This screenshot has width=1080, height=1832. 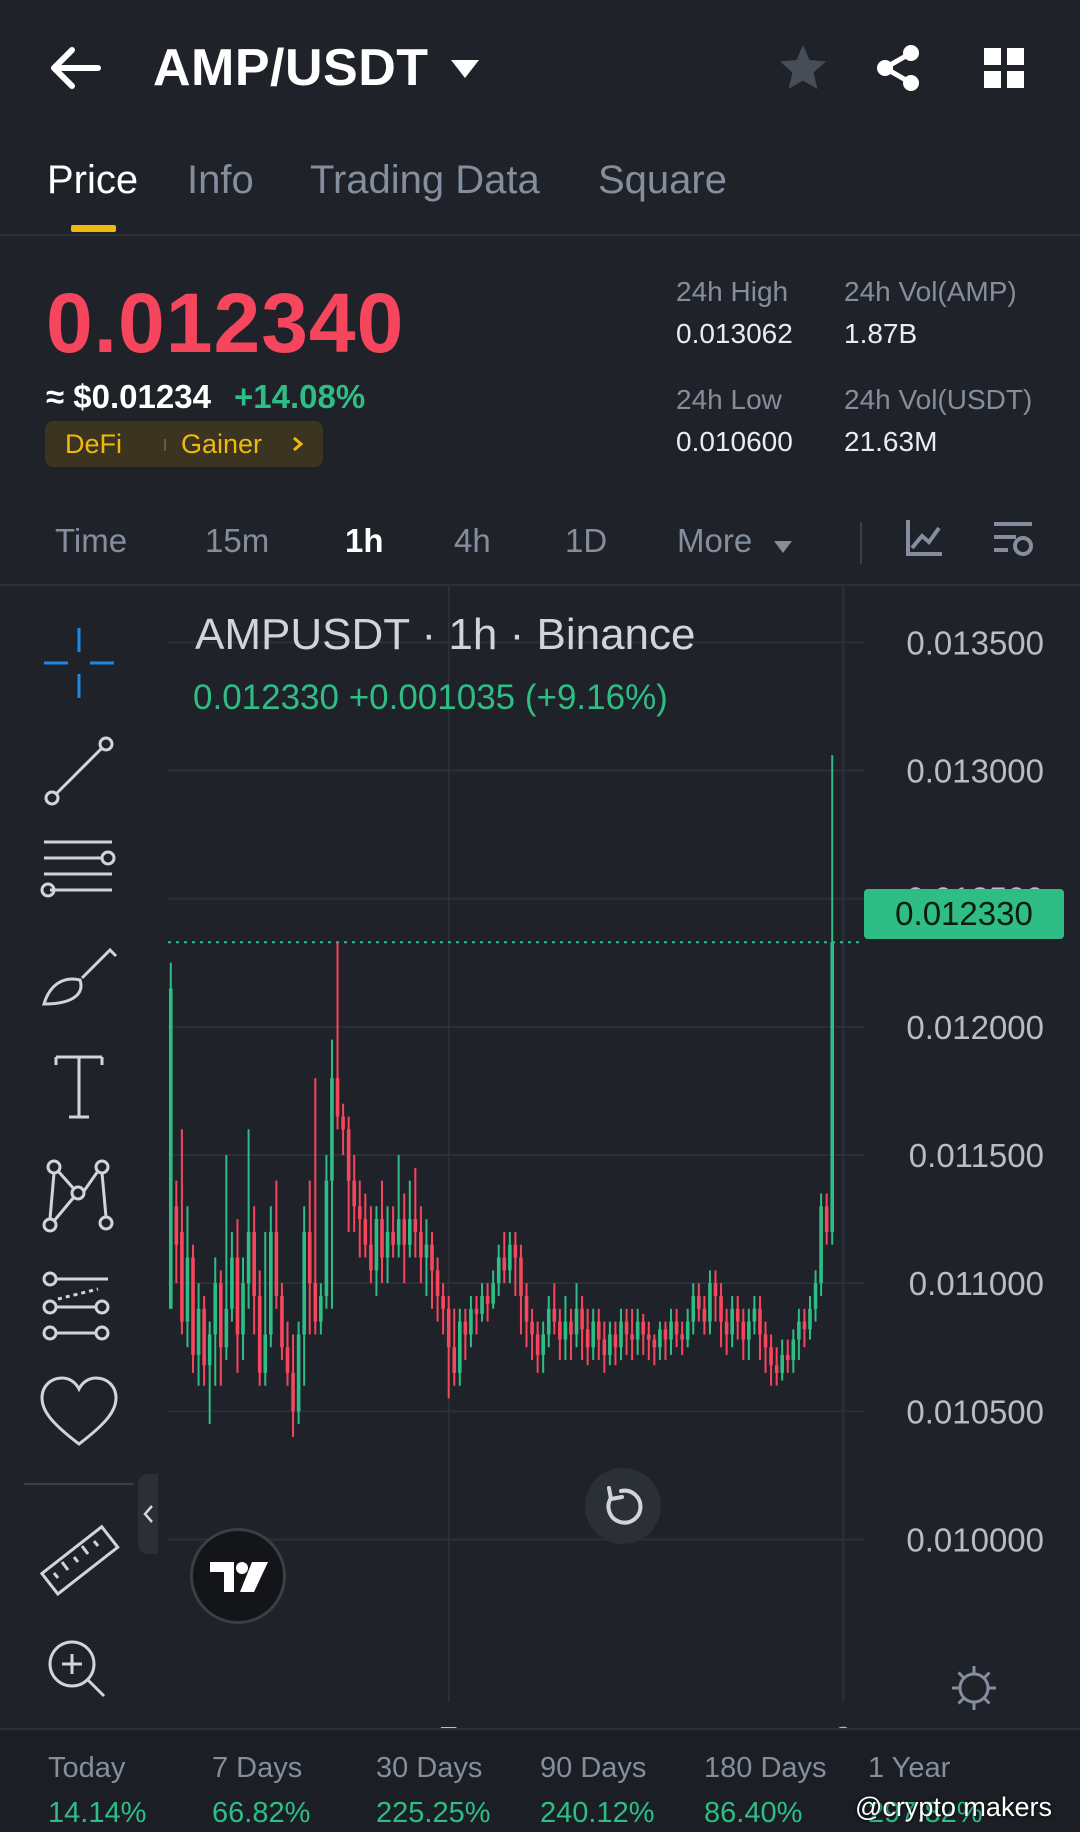 What do you see at coordinates (925, 1813) in the screenshot?
I see `perf-value: 297.82%` at bounding box center [925, 1813].